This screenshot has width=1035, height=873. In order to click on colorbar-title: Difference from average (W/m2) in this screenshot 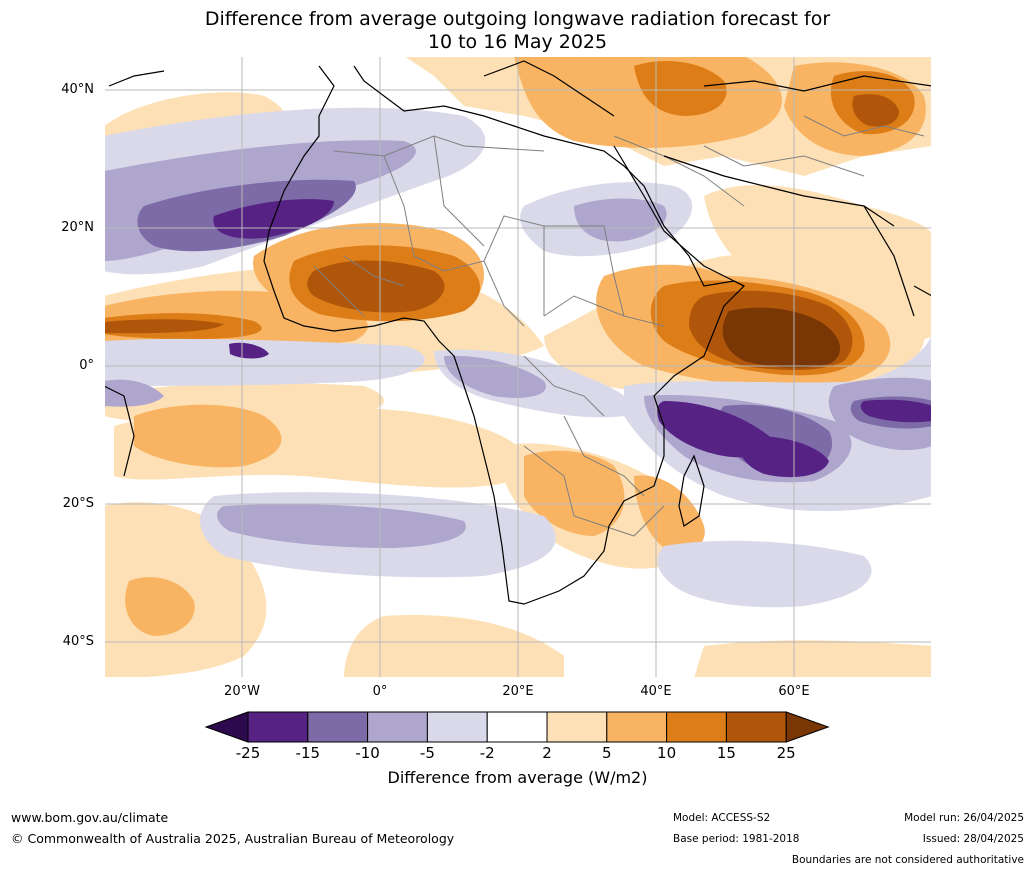, I will do `click(517, 777)`.